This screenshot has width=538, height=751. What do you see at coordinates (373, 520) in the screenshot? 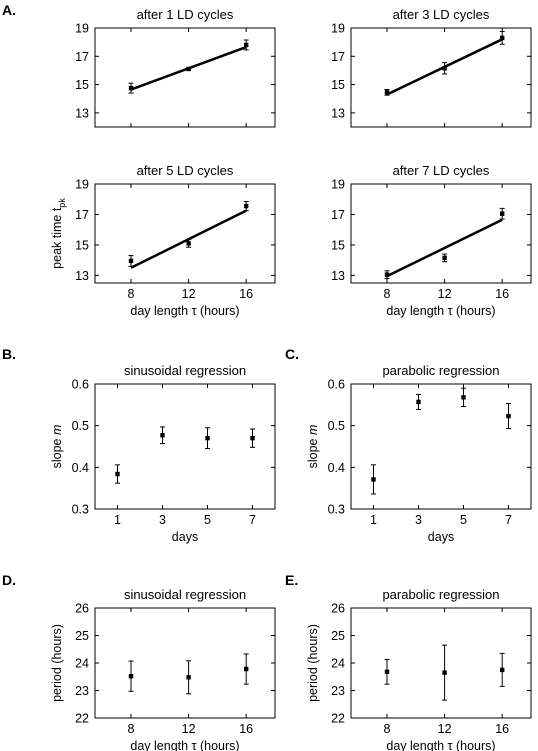
I see `x-tick-label: 1` at bounding box center [373, 520].